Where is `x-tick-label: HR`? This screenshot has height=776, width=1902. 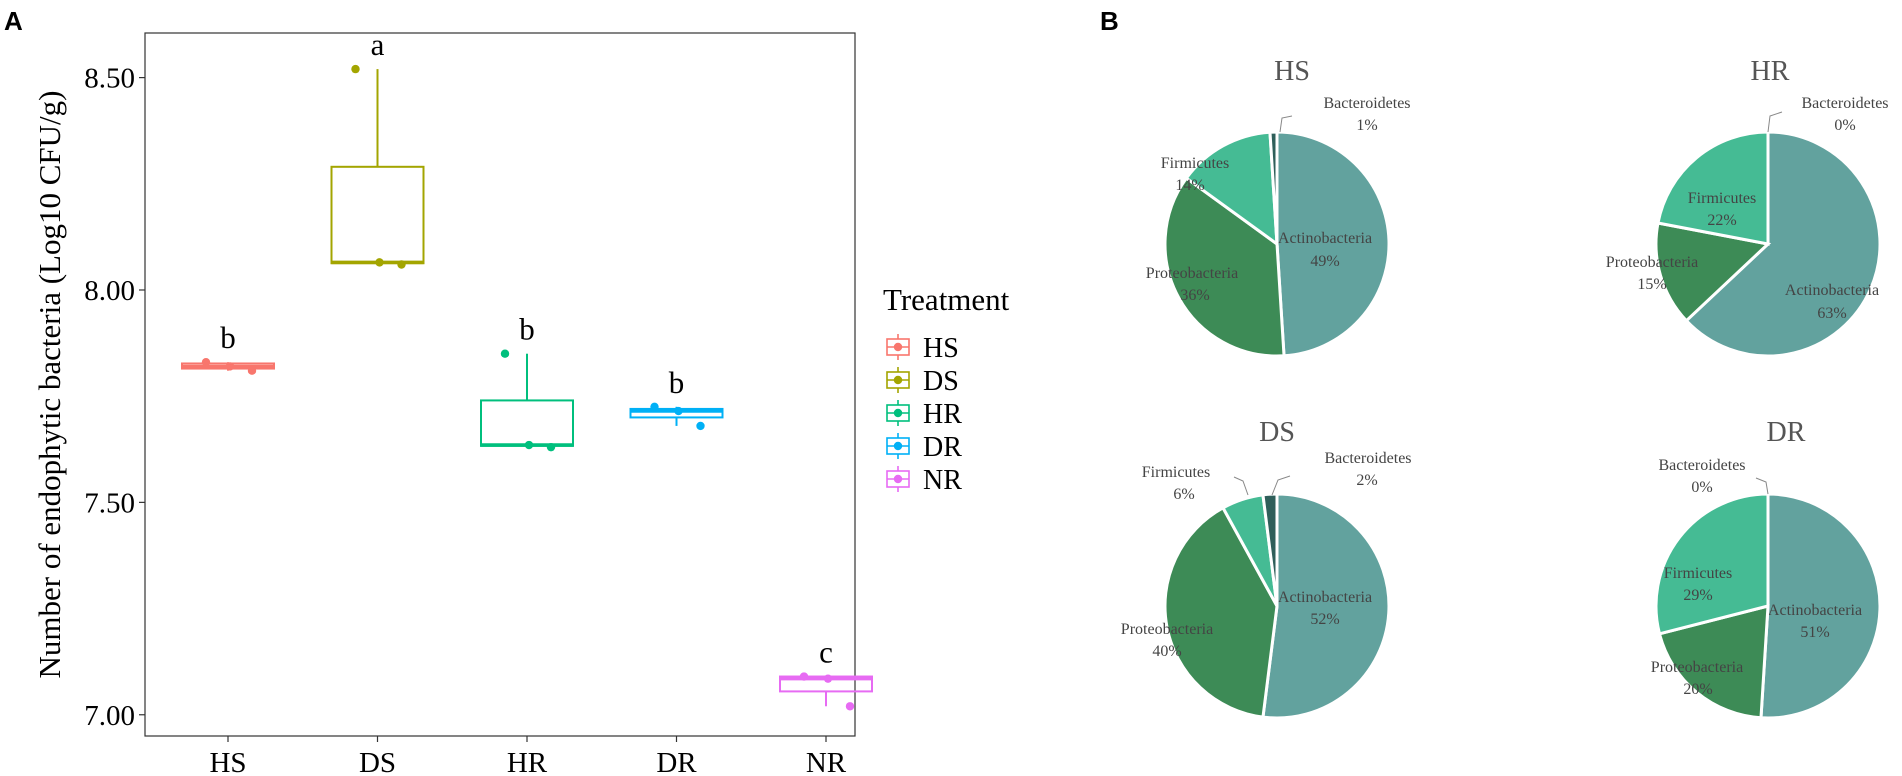
x-tick-label: HR is located at coordinates (527, 761).